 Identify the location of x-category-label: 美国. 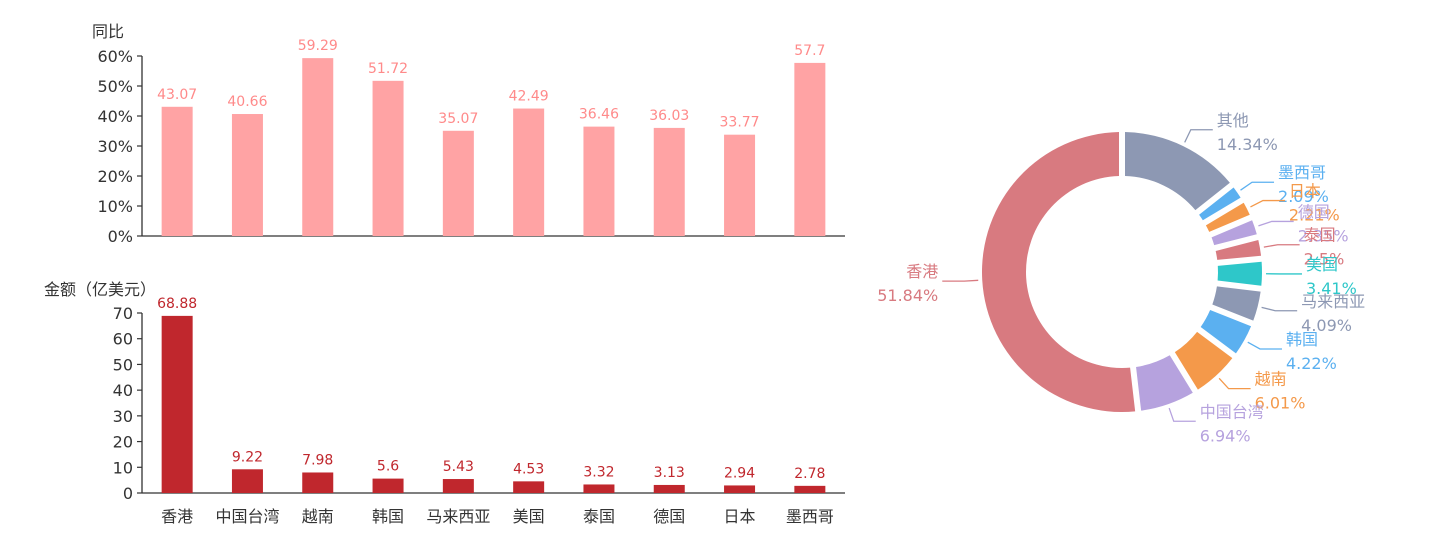
(529, 516).